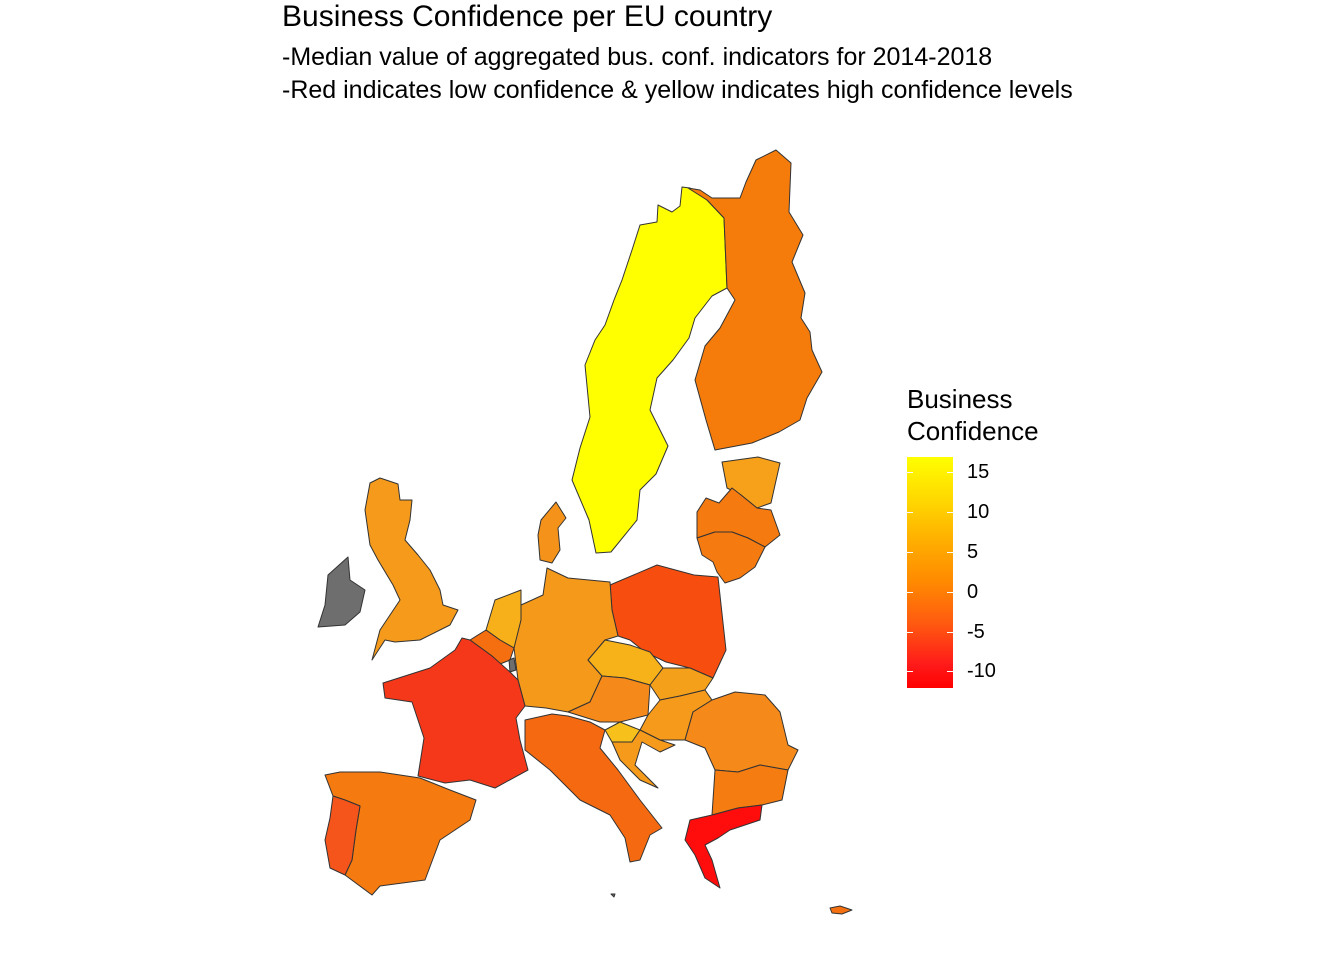 This screenshot has height=960, width=1344. What do you see at coordinates (613, 895) in the screenshot?
I see `country-malta` at bounding box center [613, 895].